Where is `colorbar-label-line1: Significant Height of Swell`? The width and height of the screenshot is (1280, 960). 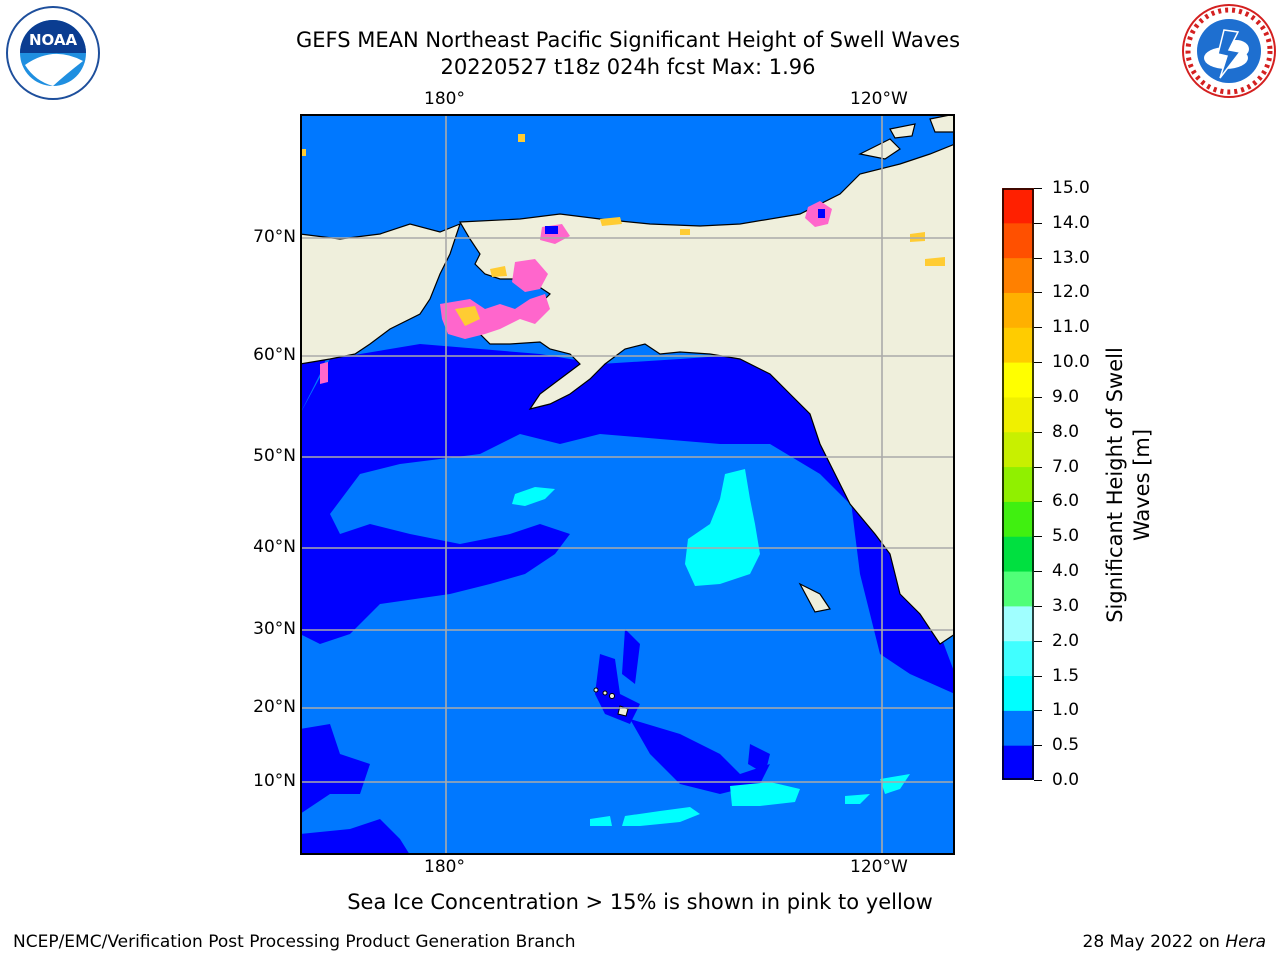 colorbar-label-line1: Significant Height of Swell is located at coordinates (1115, 485).